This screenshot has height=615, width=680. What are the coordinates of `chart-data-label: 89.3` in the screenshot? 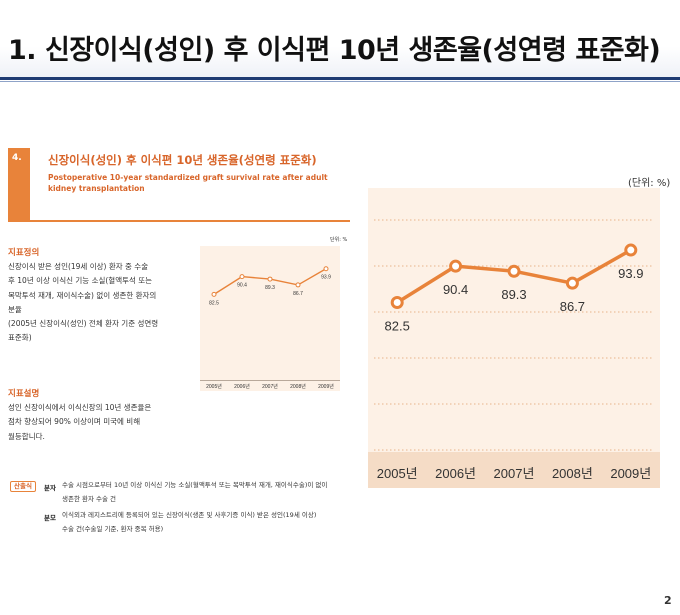 It's located at (513, 294).